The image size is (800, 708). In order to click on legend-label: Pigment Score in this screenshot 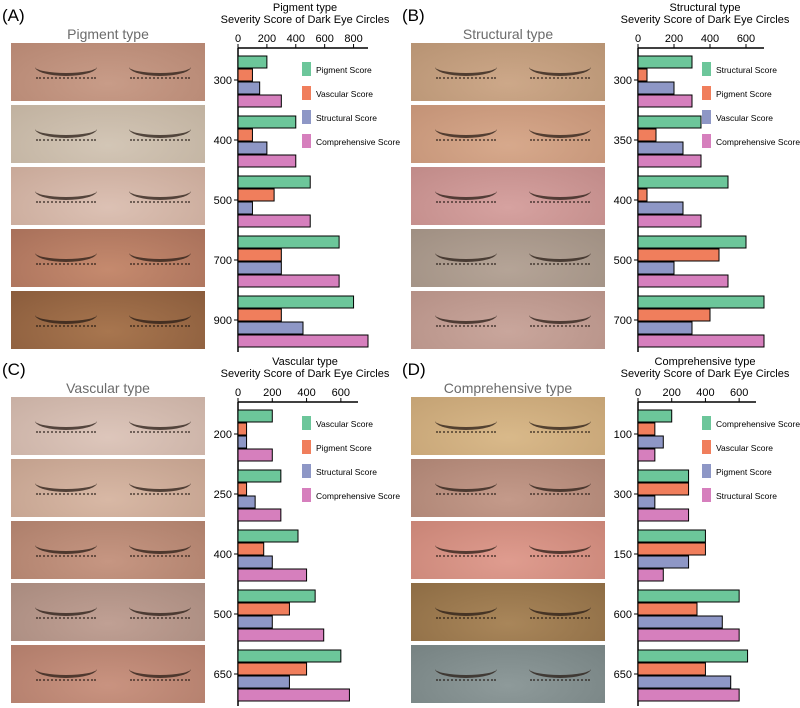, I will do `click(344, 448)`.